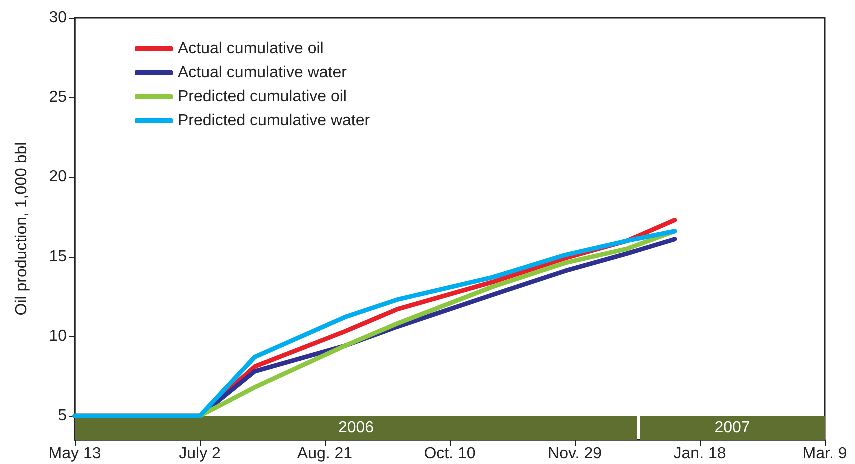 The image size is (855, 464). What do you see at coordinates (58, 336) in the screenshot?
I see `y-tick-label: 10` at bounding box center [58, 336].